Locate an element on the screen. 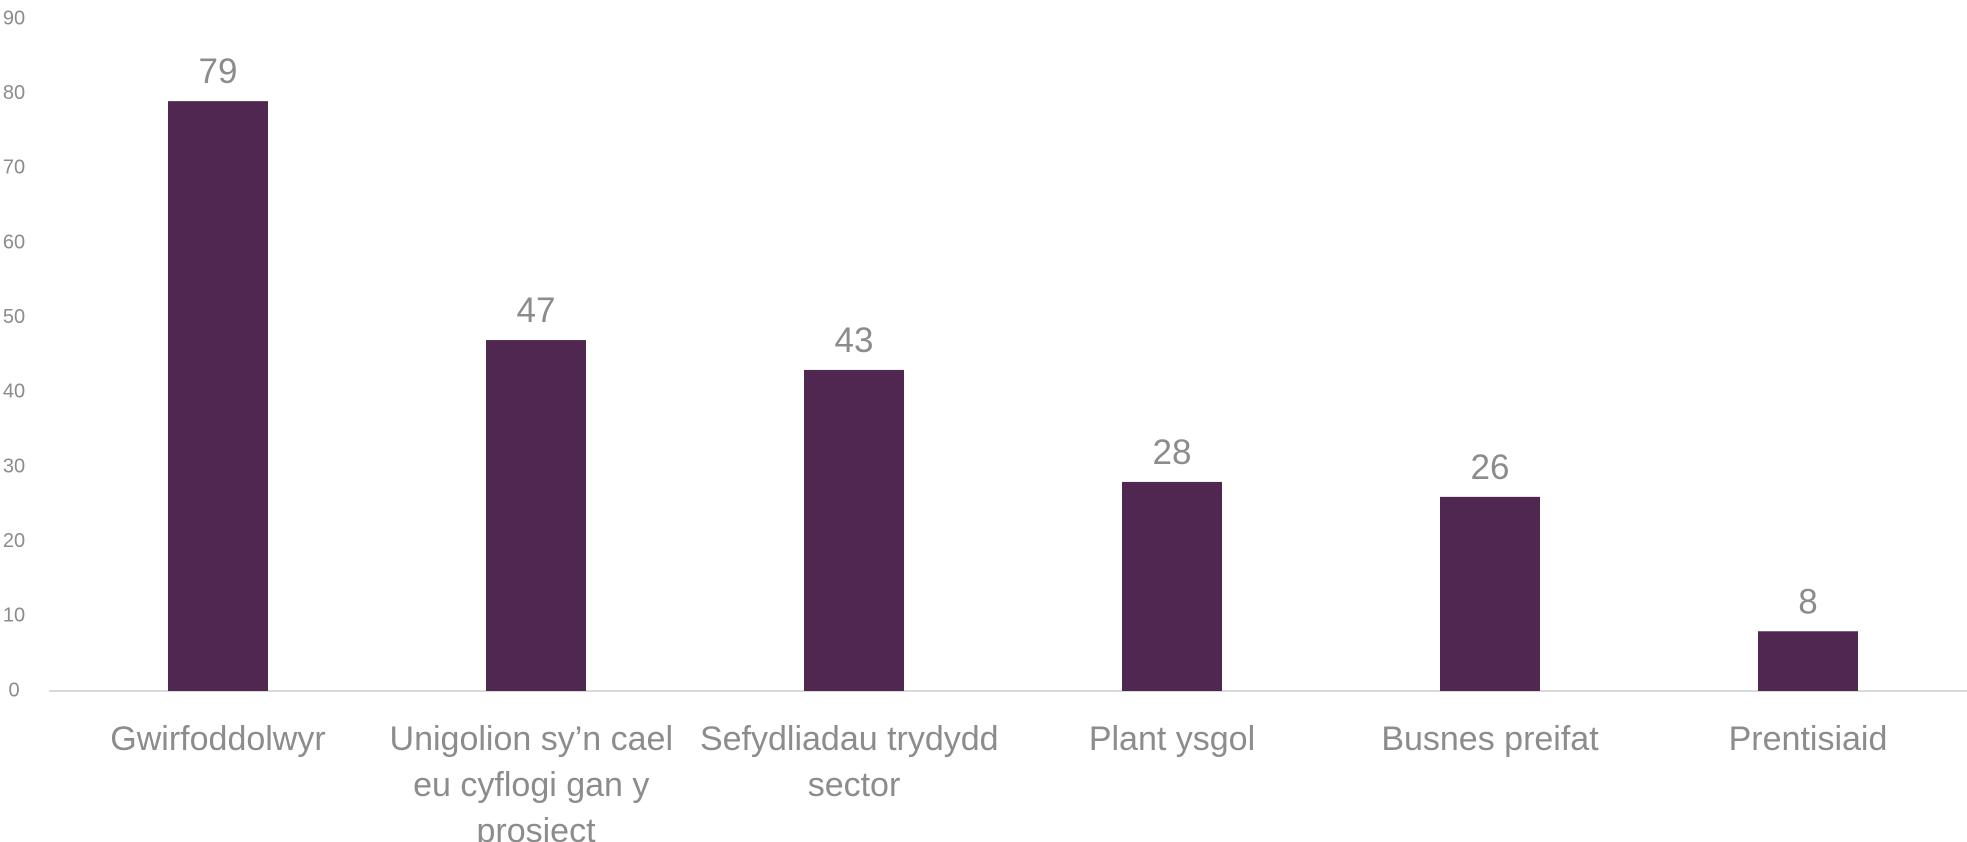  y-tick-label: 40 is located at coordinates (14, 392).